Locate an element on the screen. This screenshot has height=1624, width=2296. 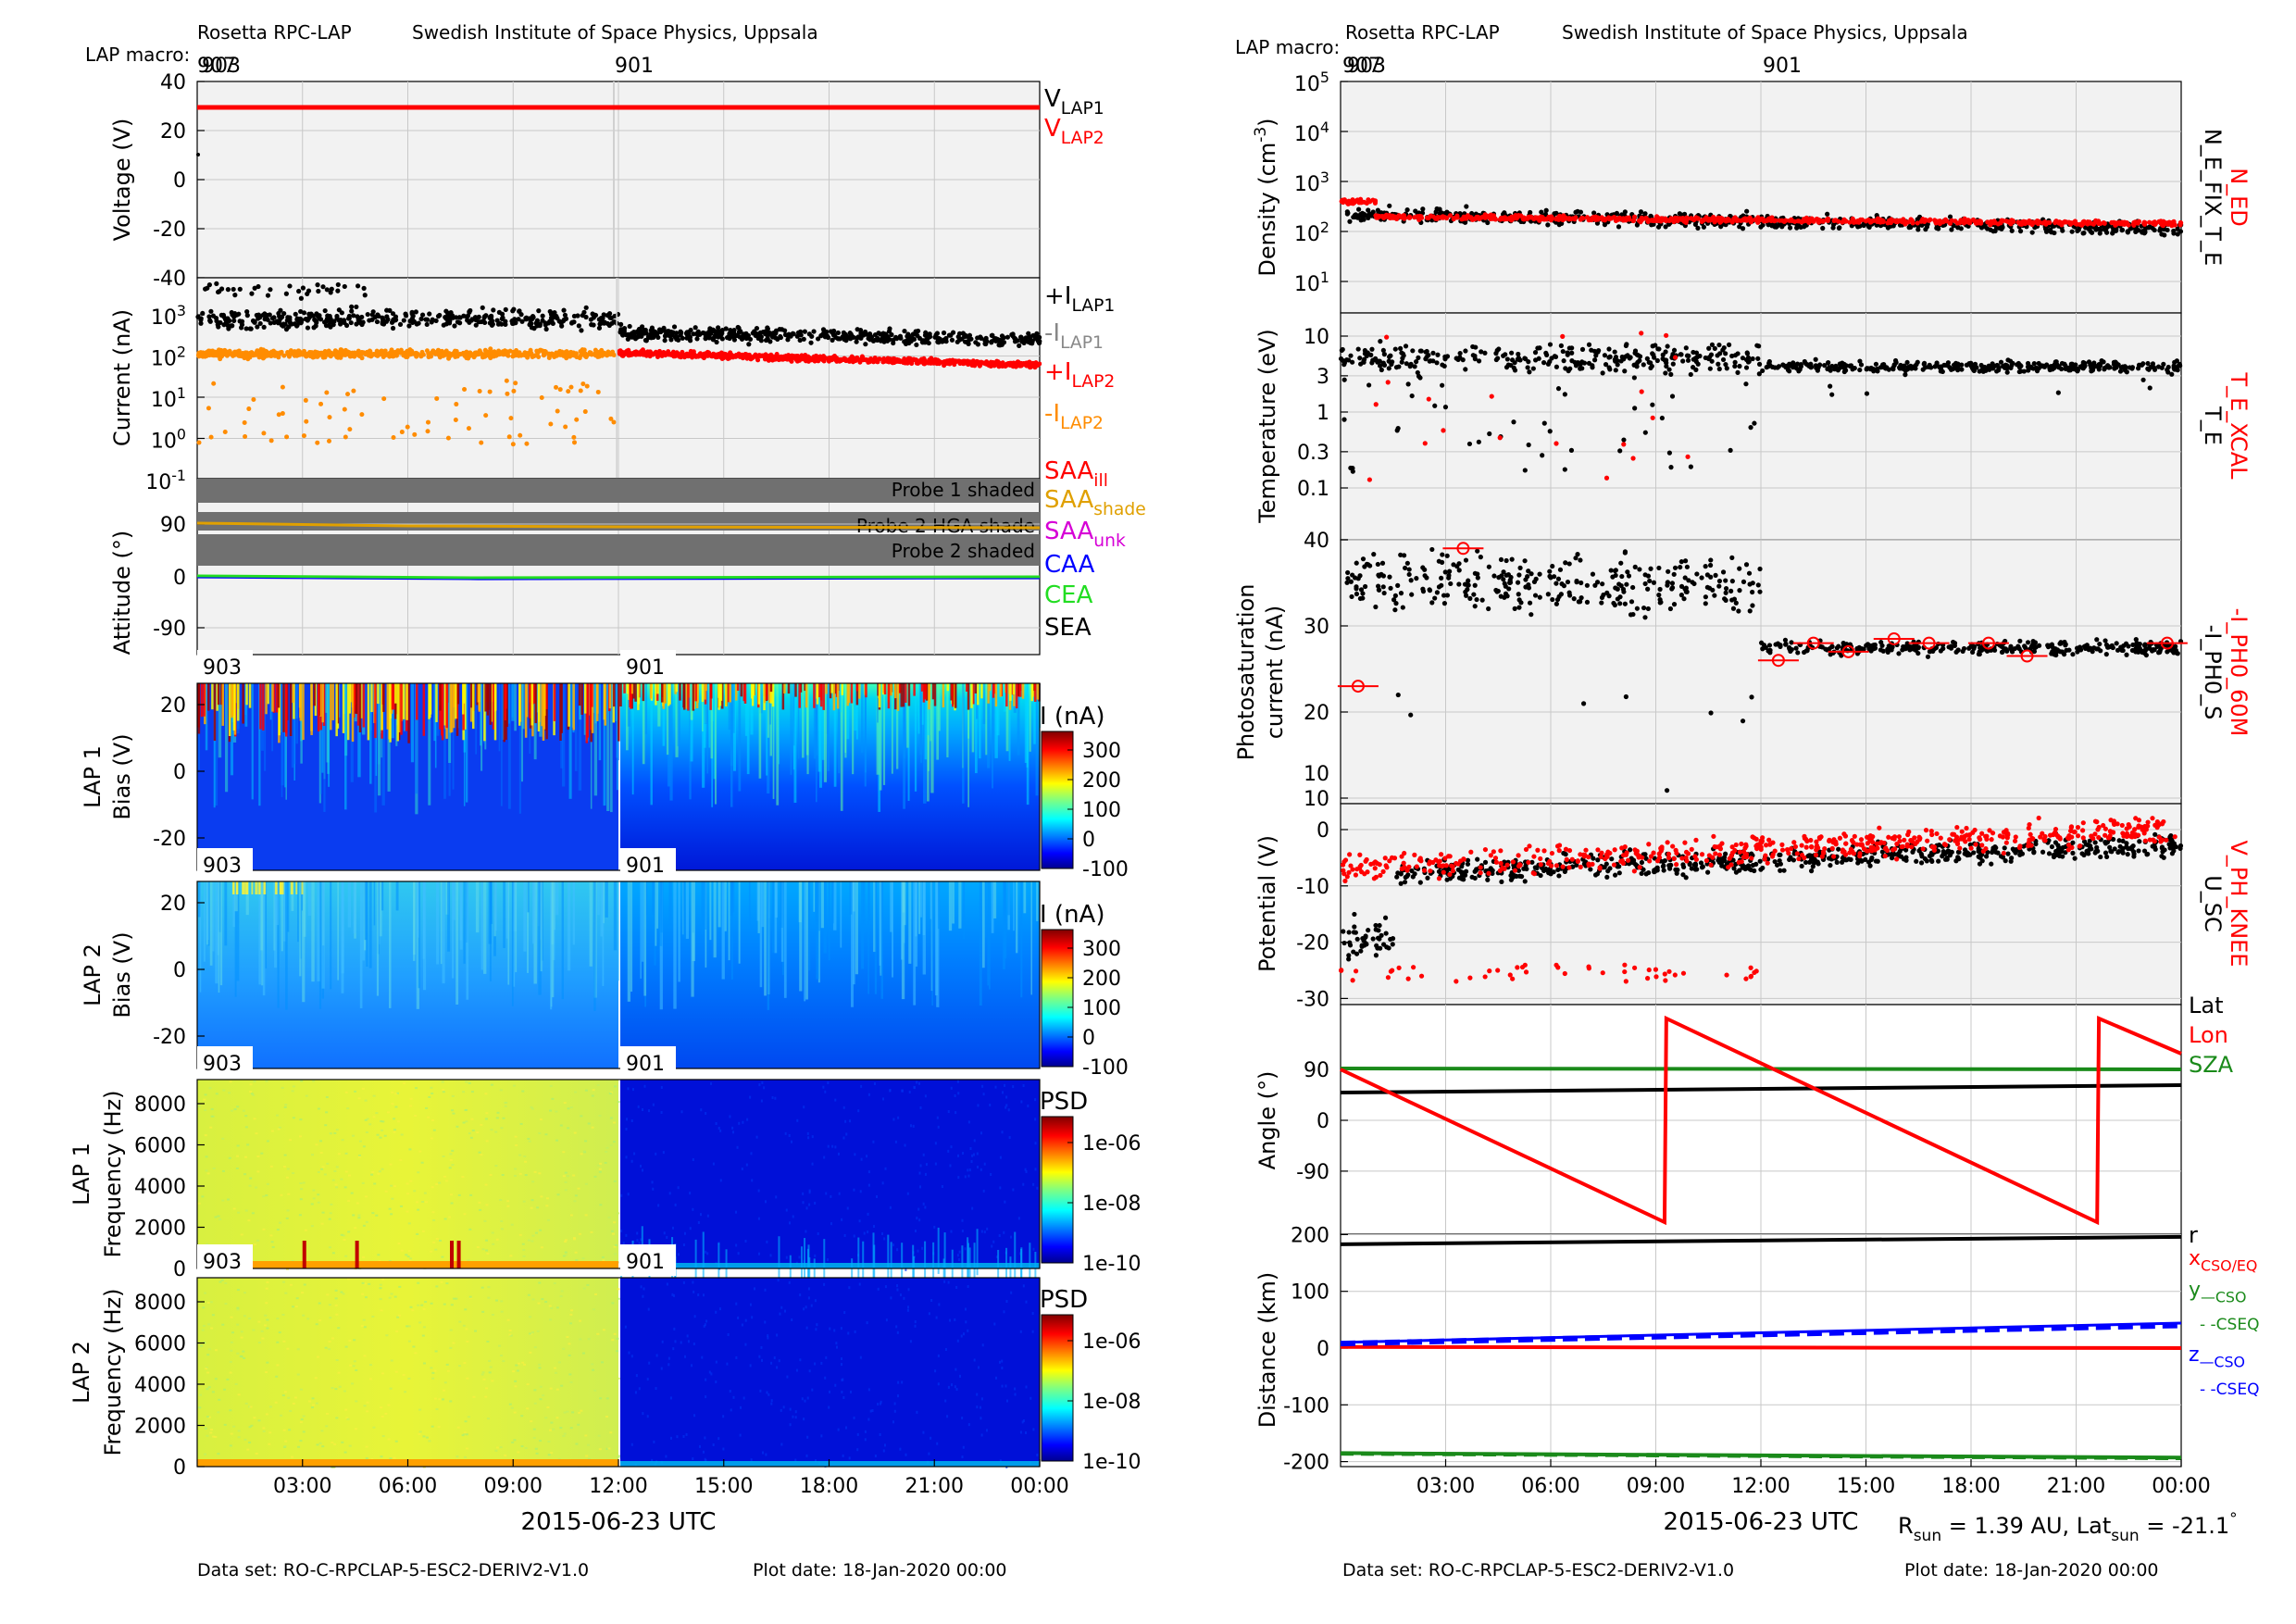
heatmap-spike is located at coordinates (1015, 1255).